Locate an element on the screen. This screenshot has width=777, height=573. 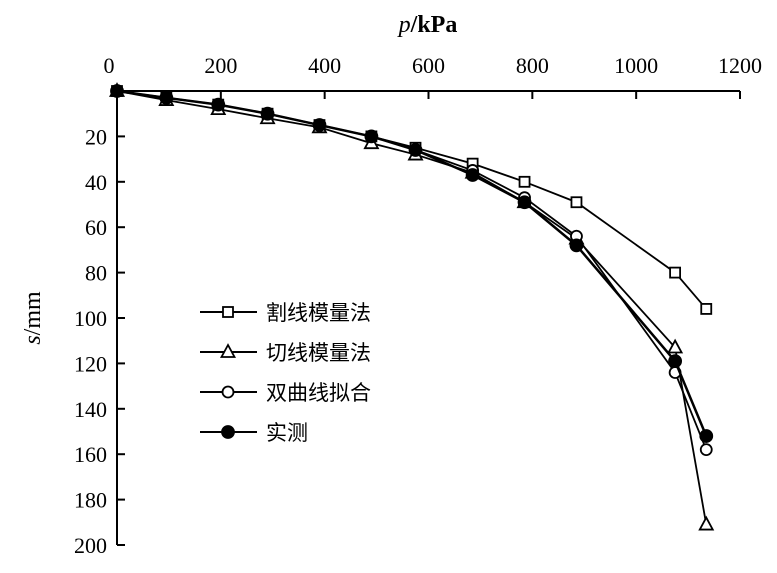
legend-item: 双曲线拟合 is located at coordinates (285, 393).